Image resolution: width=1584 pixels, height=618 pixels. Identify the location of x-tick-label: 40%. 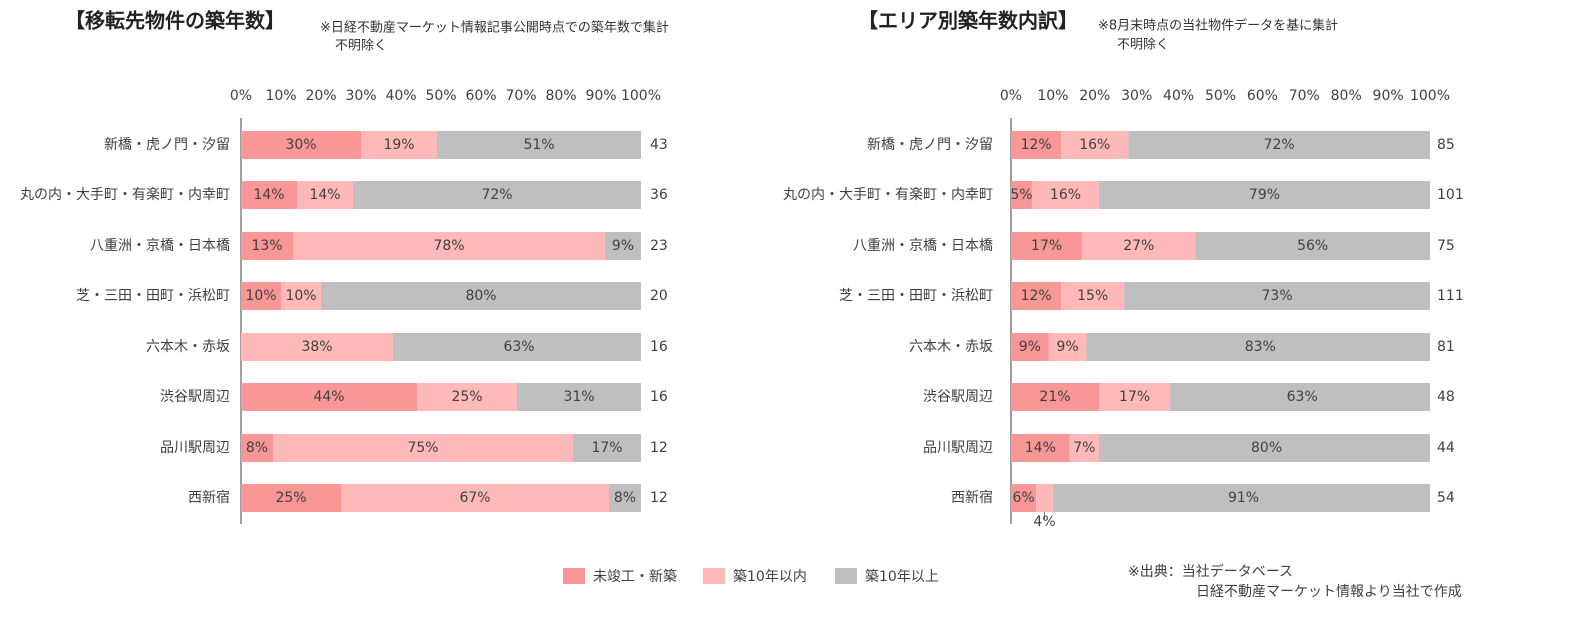
(400, 96).